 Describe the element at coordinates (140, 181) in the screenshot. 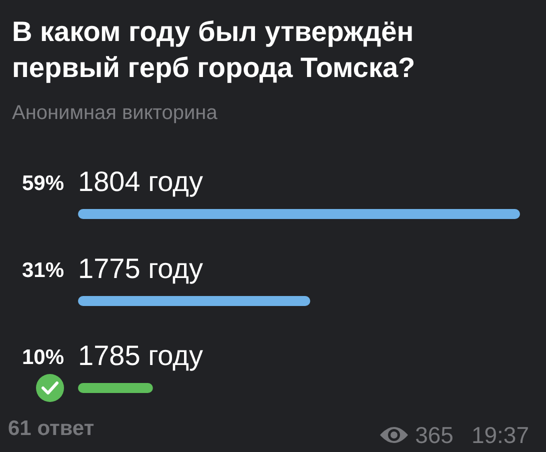

I see `y-tick-label: 1804 году` at that location.